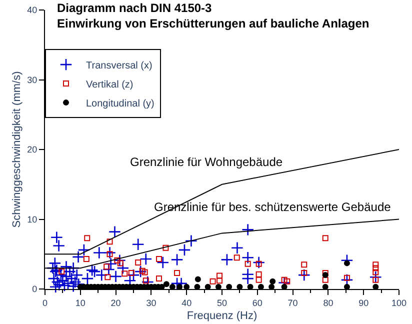  What do you see at coordinates (222, 316) in the screenshot?
I see `x-axis-title: Frequenz (Hz)` at bounding box center [222, 316].